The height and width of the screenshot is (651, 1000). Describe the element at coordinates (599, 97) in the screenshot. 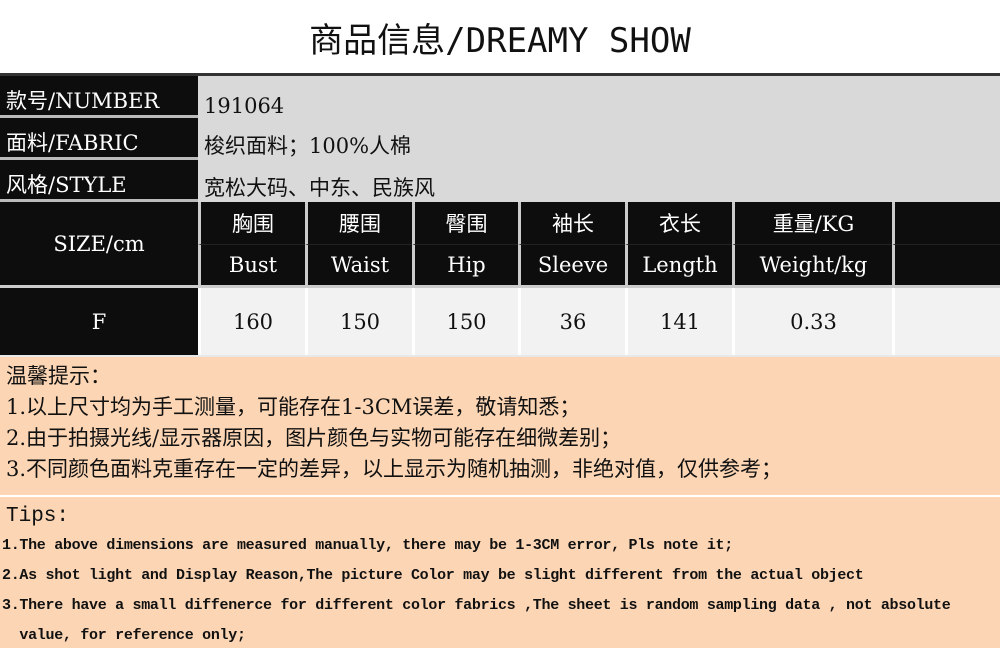

I see `number-value: 191064` at that location.